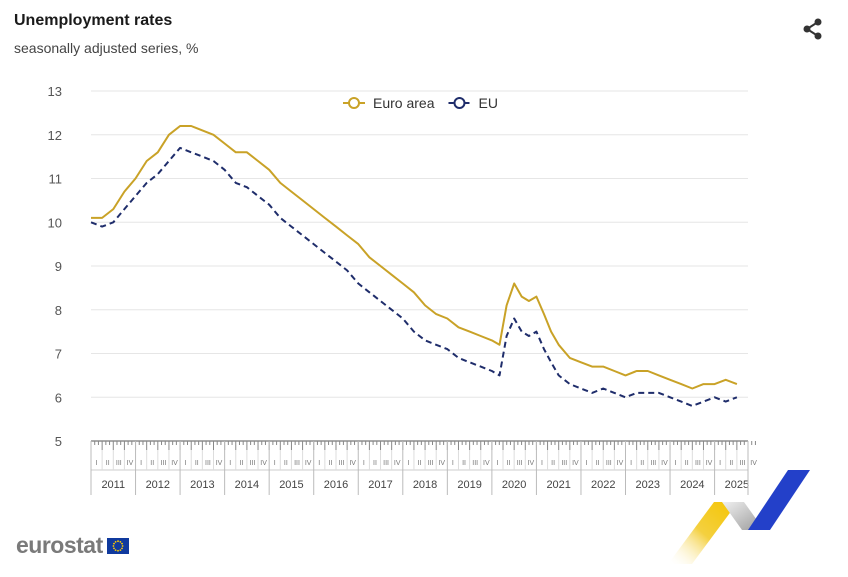 This screenshot has height=577, width=848. What do you see at coordinates (459, 103) in the screenshot?
I see `legend-marker-eu` at bounding box center [459, 103].